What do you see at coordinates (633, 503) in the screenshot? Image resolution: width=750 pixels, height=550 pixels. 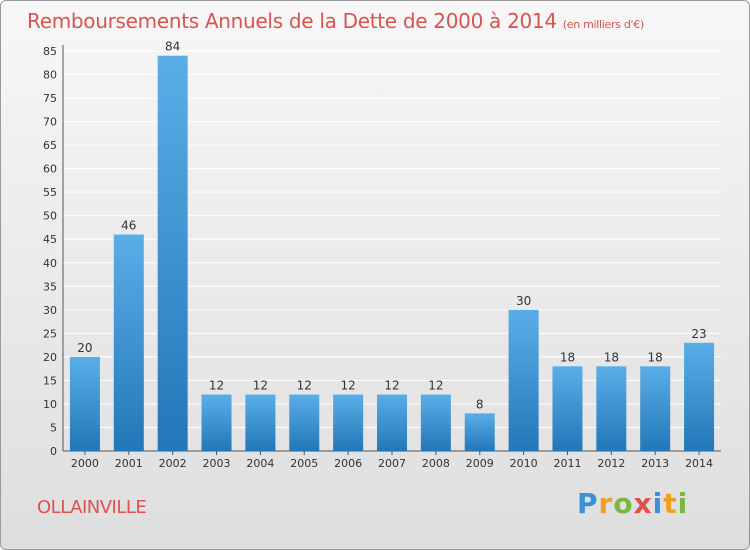 I see `proxiti-logo: Proxiti` at bounding box center [633, 503].